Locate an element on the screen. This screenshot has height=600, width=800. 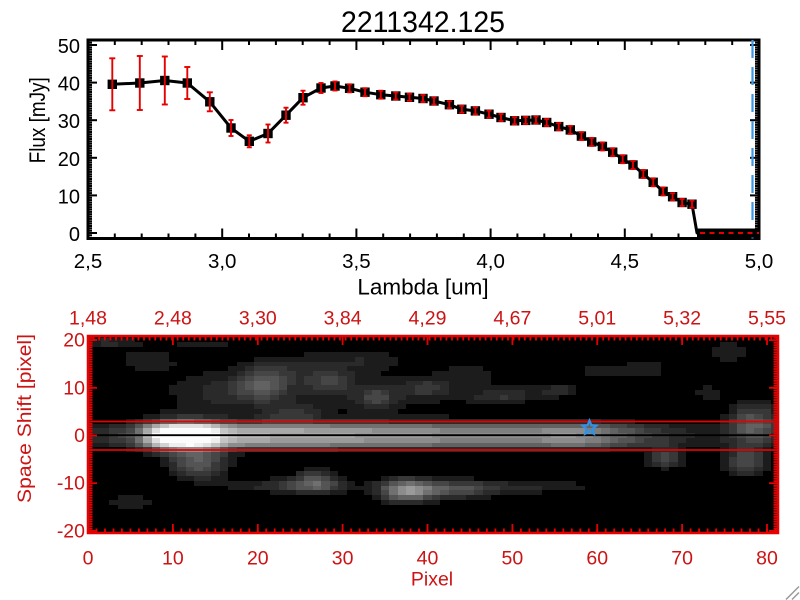
svg-text: 3,0 is located at coordinates (222, 261).